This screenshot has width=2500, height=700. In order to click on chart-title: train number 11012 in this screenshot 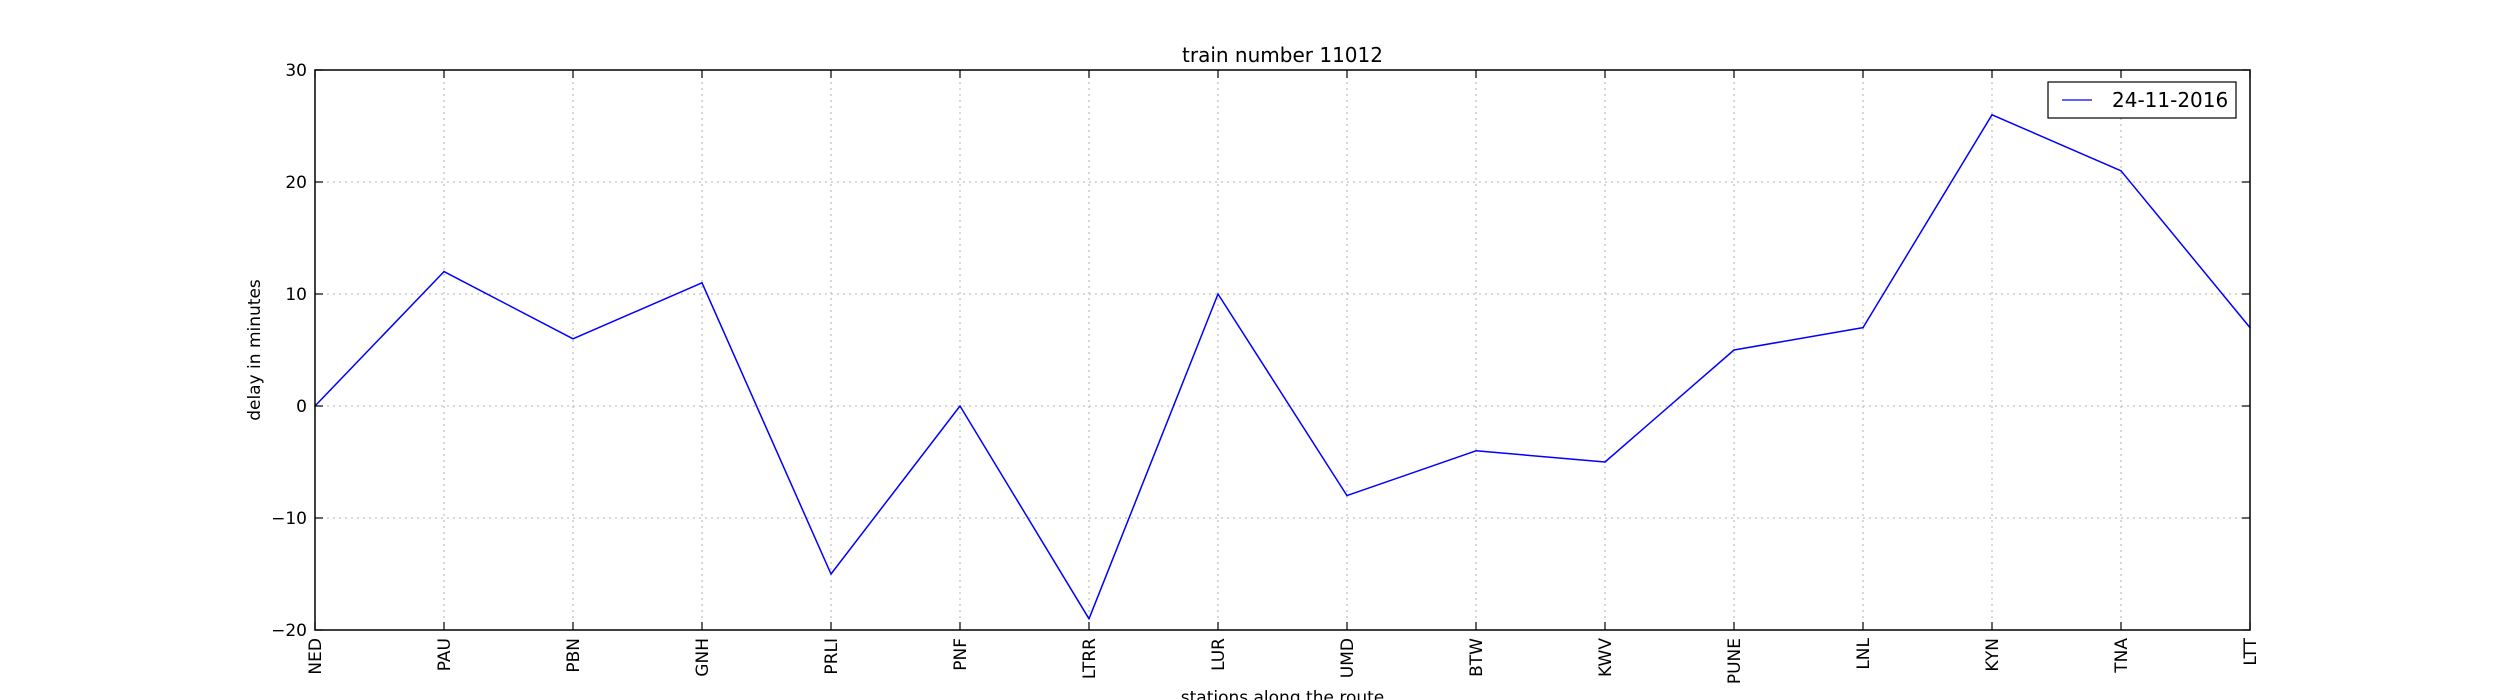, I will do `click(1282, 55)`.